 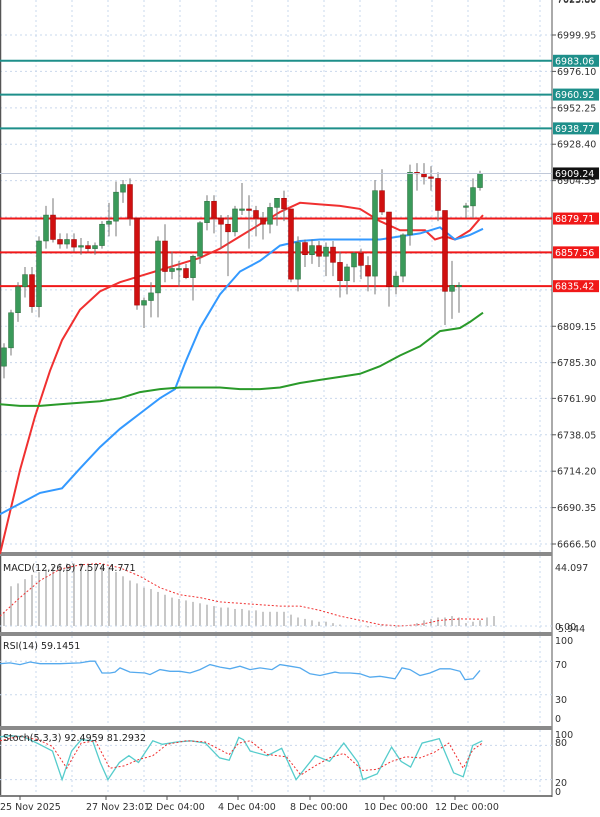 What do you see at coordinates (286, 680) in the screenshot?
I see `rsi-panel: RSI(14) 59.1451 100 70 30 0` at bounding box center [286, 680].